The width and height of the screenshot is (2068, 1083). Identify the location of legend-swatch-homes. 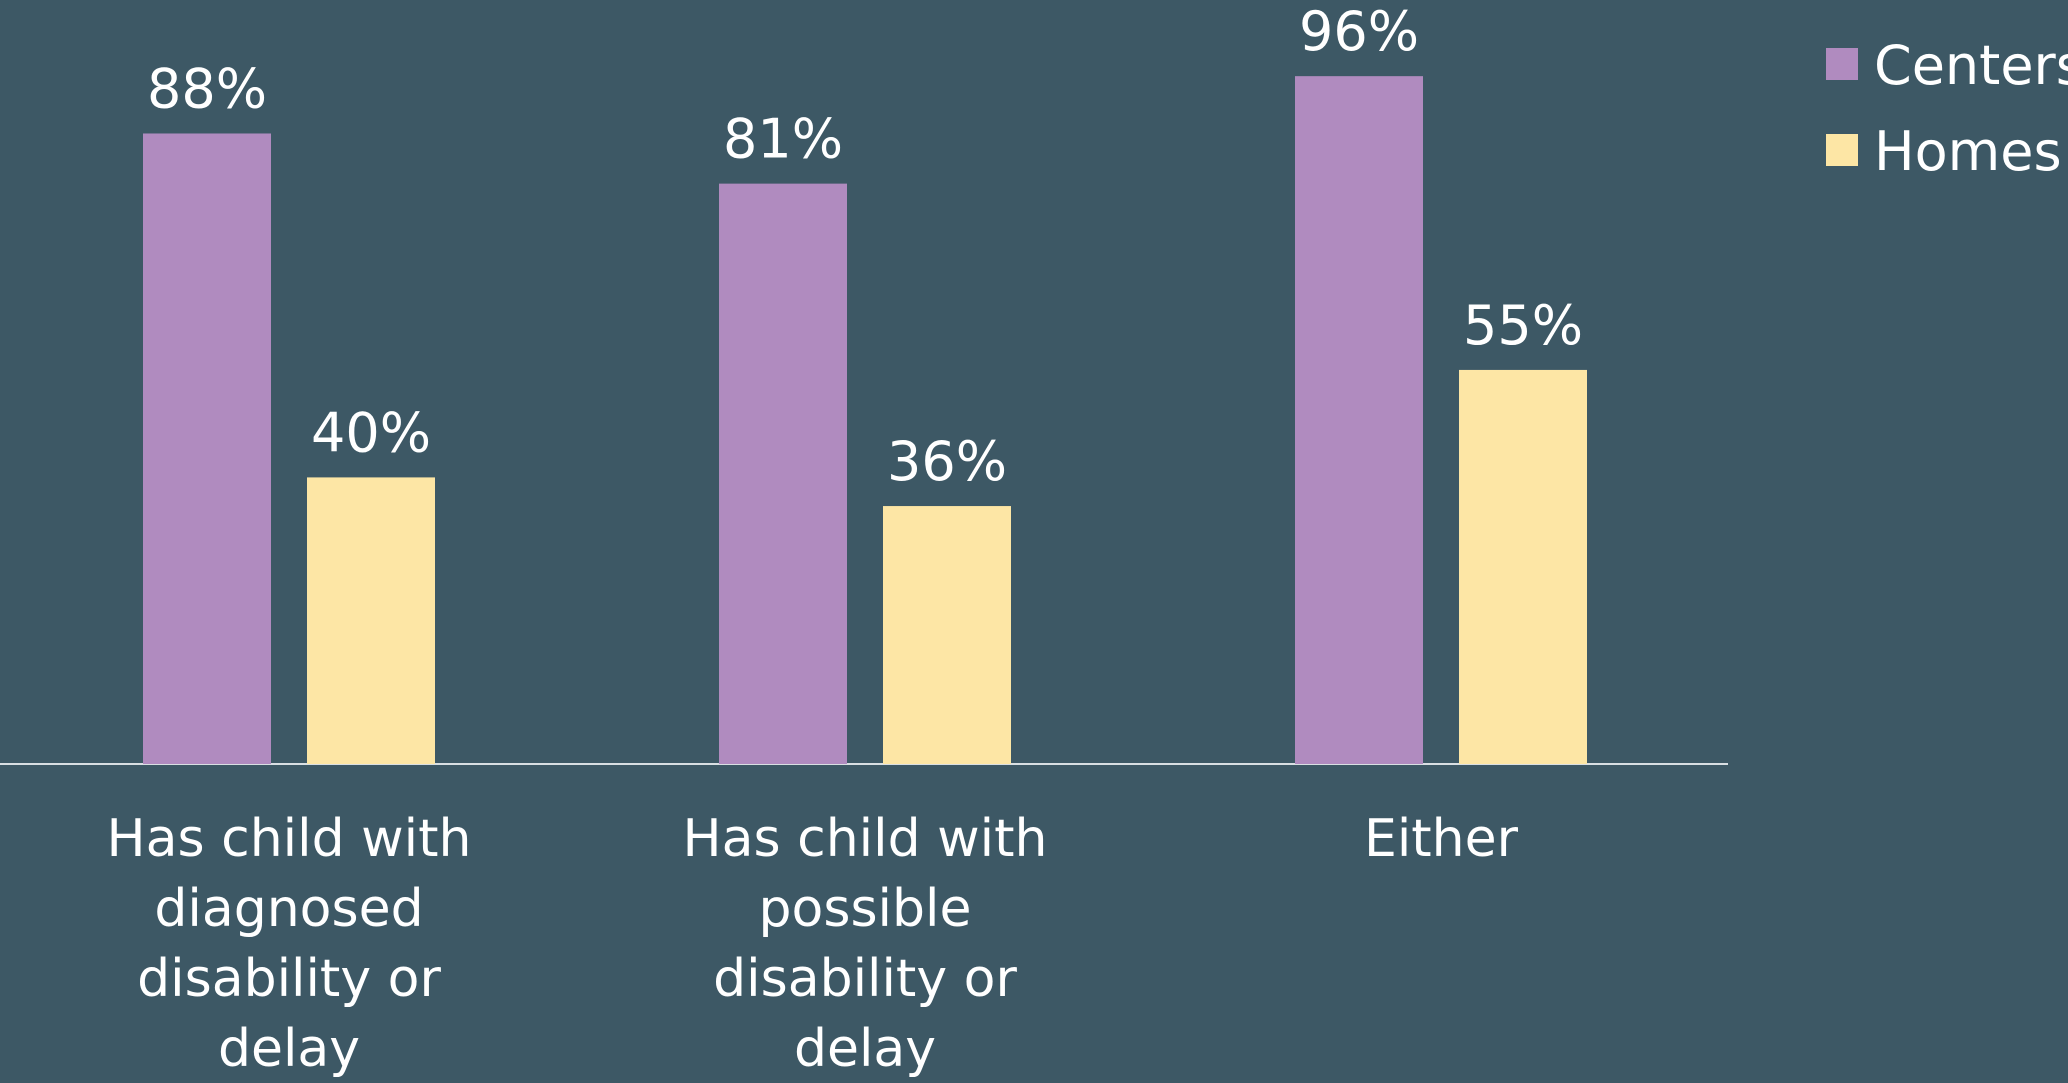
(1842, 150).